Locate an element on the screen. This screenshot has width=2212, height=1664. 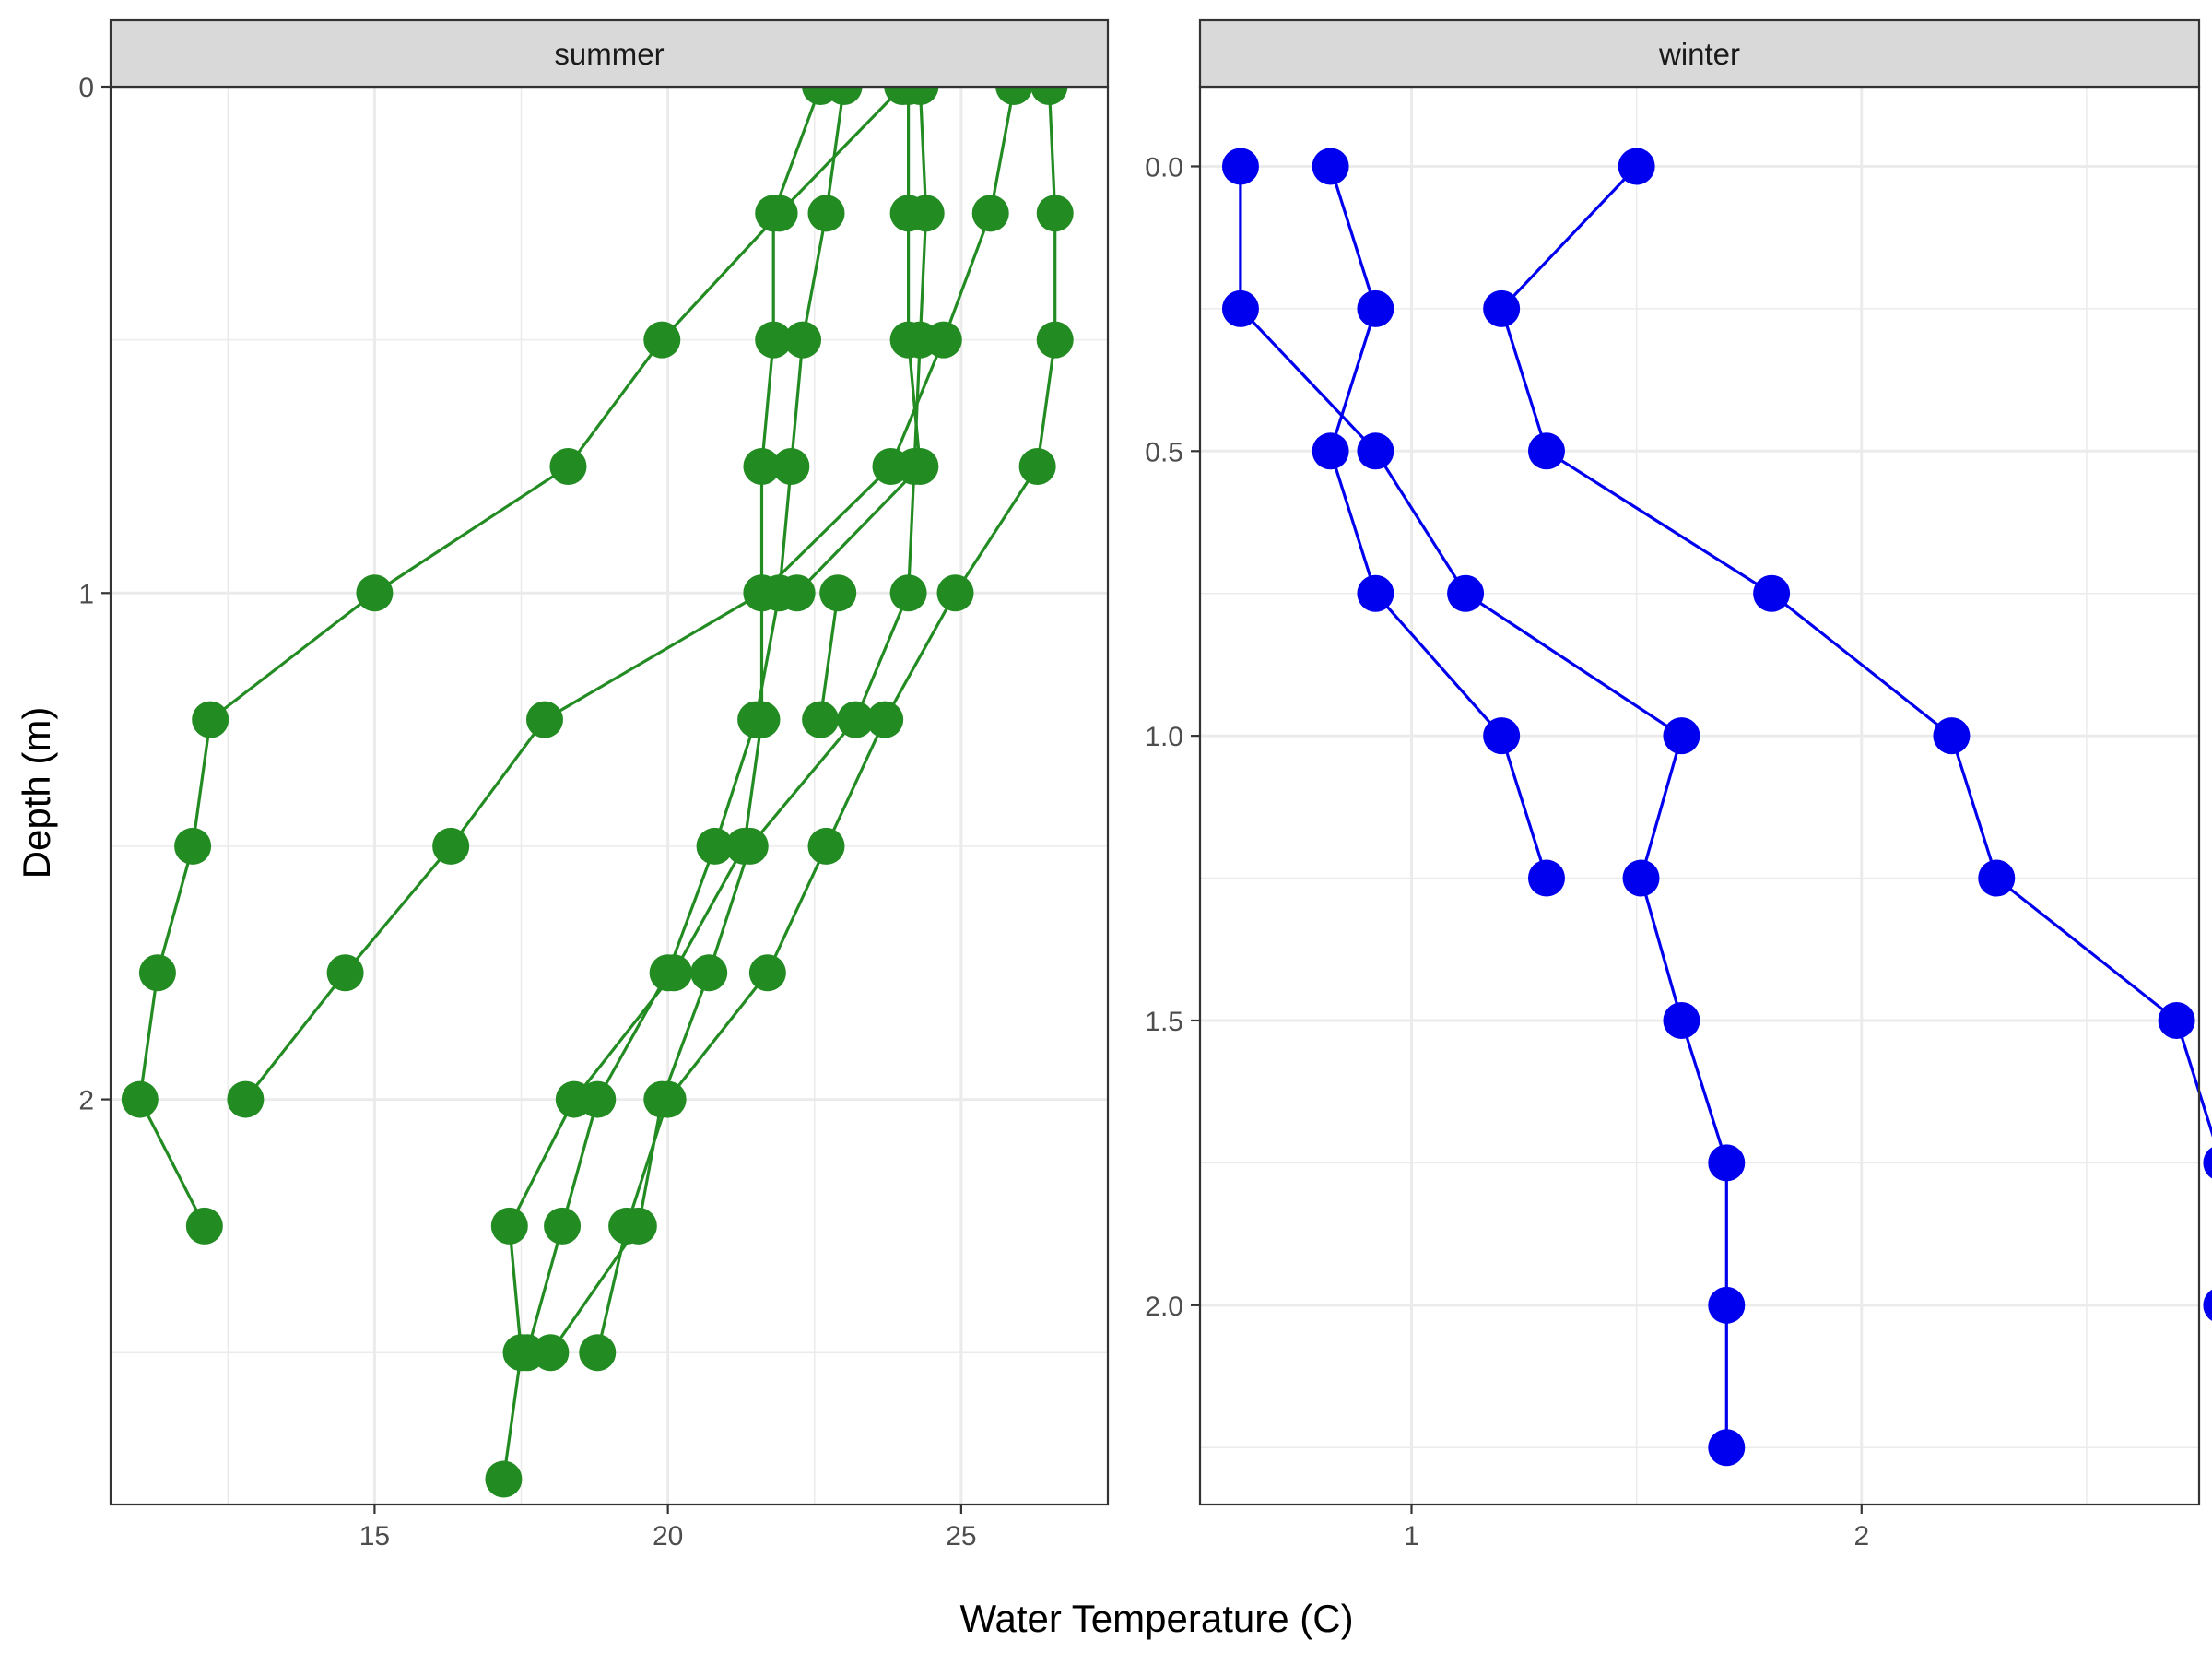
x-tick-label: 1 is located at coordinates (1411, 1536).